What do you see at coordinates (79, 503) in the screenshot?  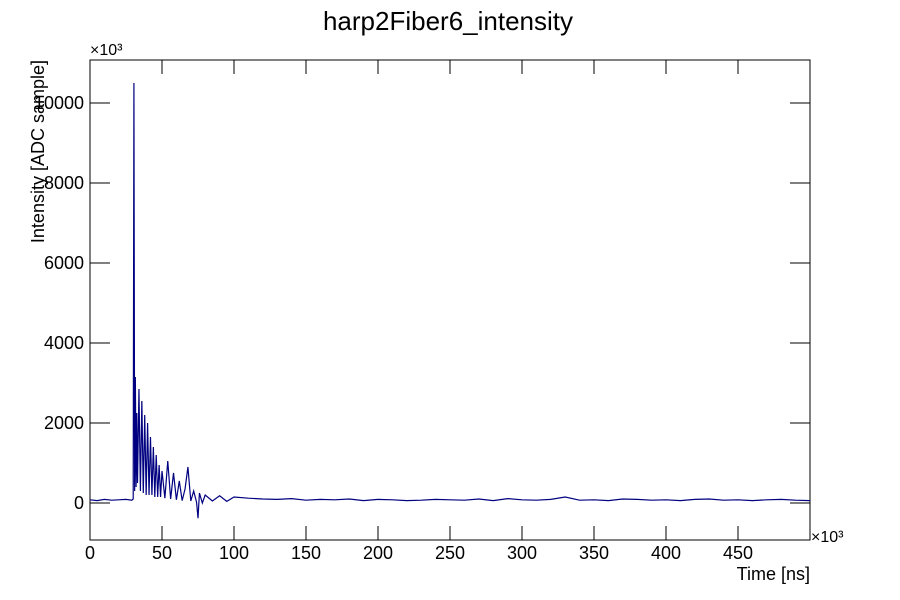 I see `y-tick-label: 0` at bounding box center [79, 503].